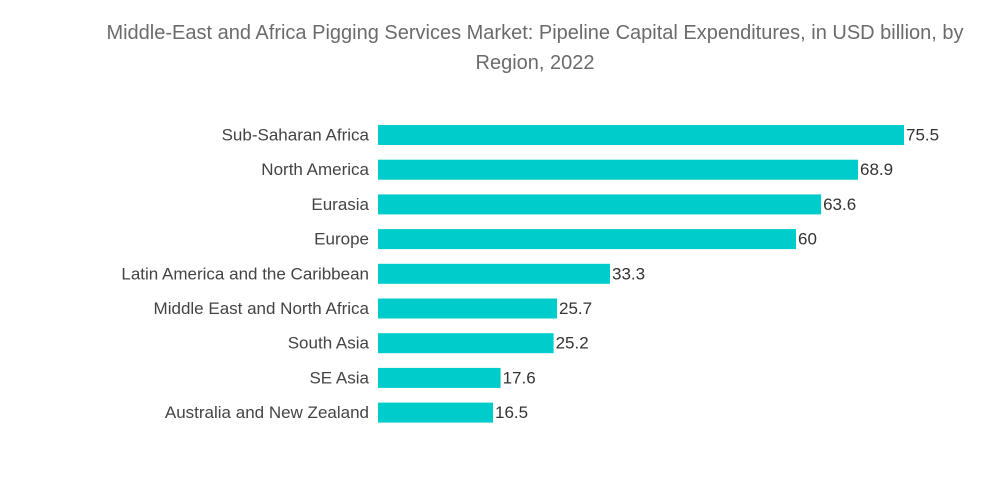 Image resolution: width=1000 pixels, height=504 pixels. What do you see at coordinates (519, 377) in the screenshot?
I see `value-label: 17.6` at bounding box center [519, 377].